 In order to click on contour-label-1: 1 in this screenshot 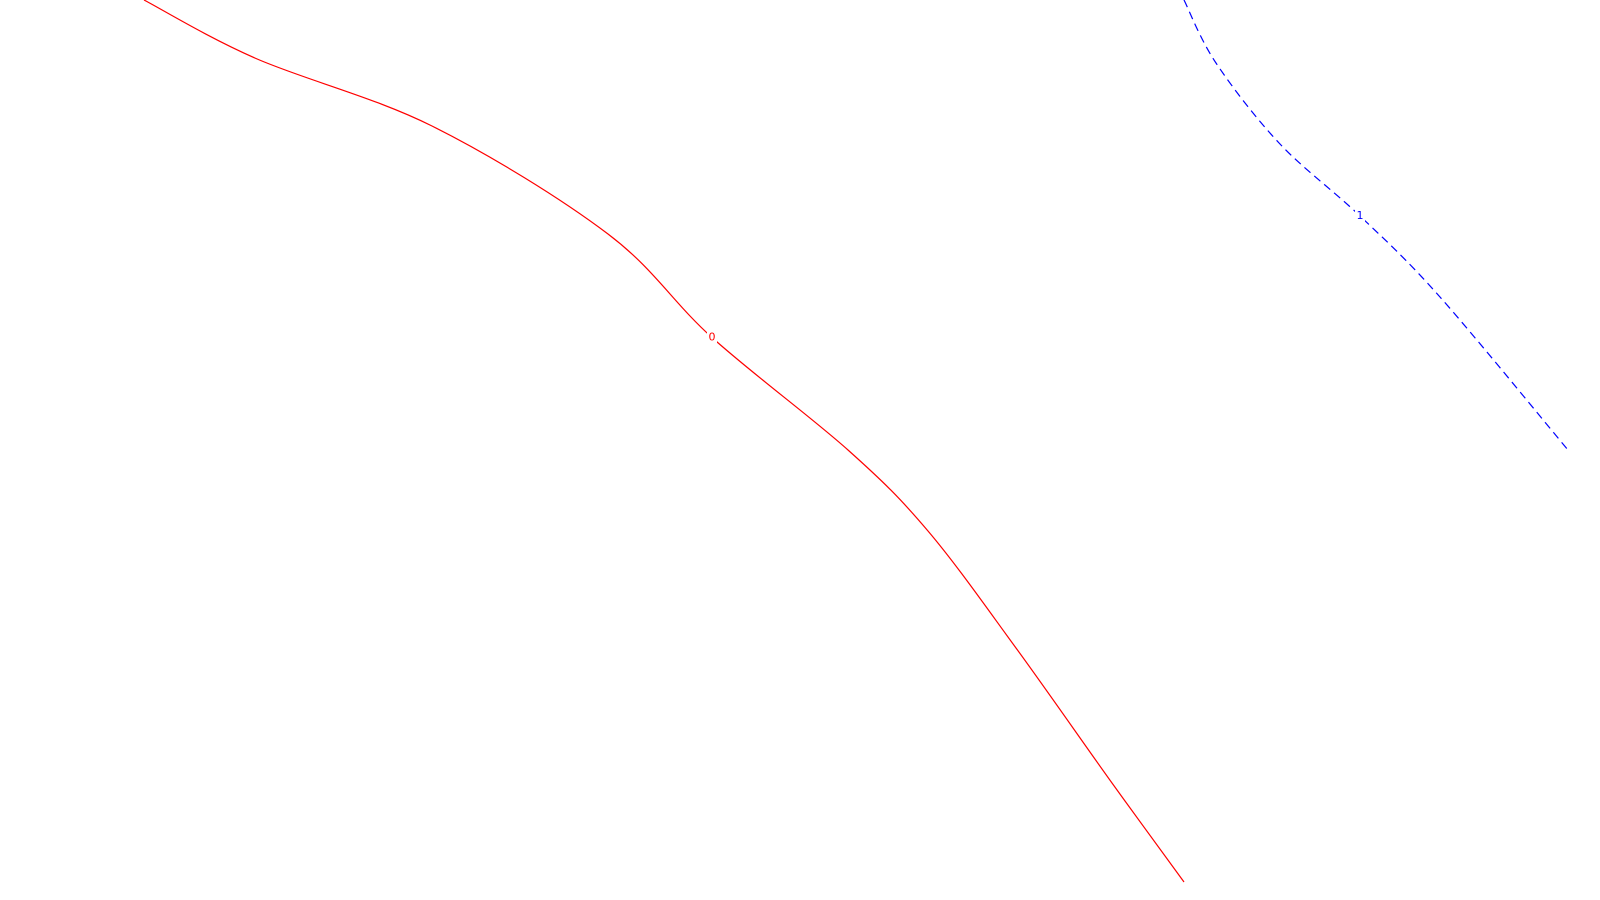, I will do `click(1360, 215)`.